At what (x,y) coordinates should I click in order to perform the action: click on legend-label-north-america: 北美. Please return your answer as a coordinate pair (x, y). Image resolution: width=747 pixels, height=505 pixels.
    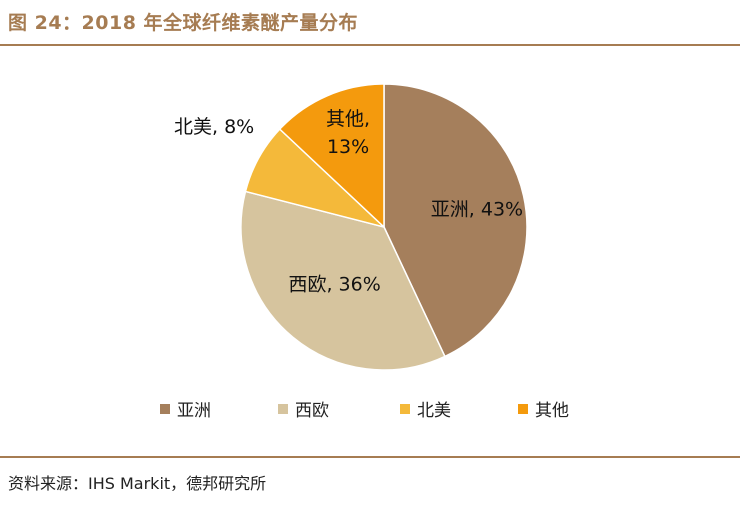
    Looking at the image, I should click on (434, 411).